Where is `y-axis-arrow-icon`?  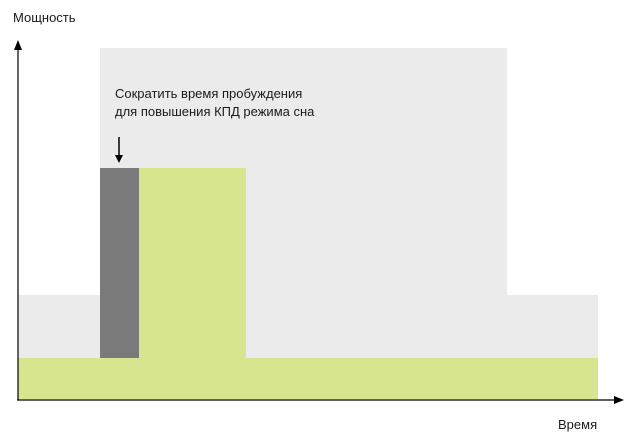 y-axis-arrow-icon is located at coordinates (18, 45).